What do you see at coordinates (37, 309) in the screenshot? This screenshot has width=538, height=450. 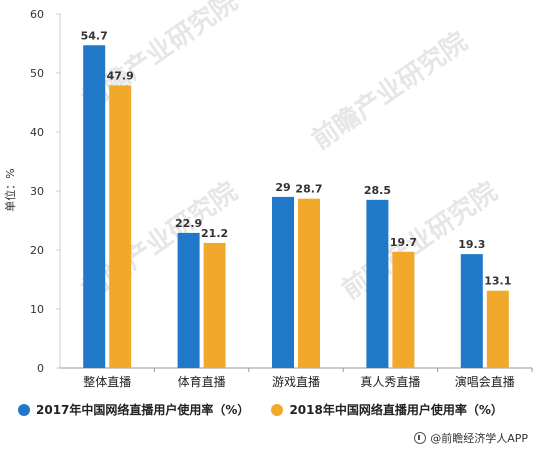 I see `y-tick-label: 10` at bounding box center [37, 309].